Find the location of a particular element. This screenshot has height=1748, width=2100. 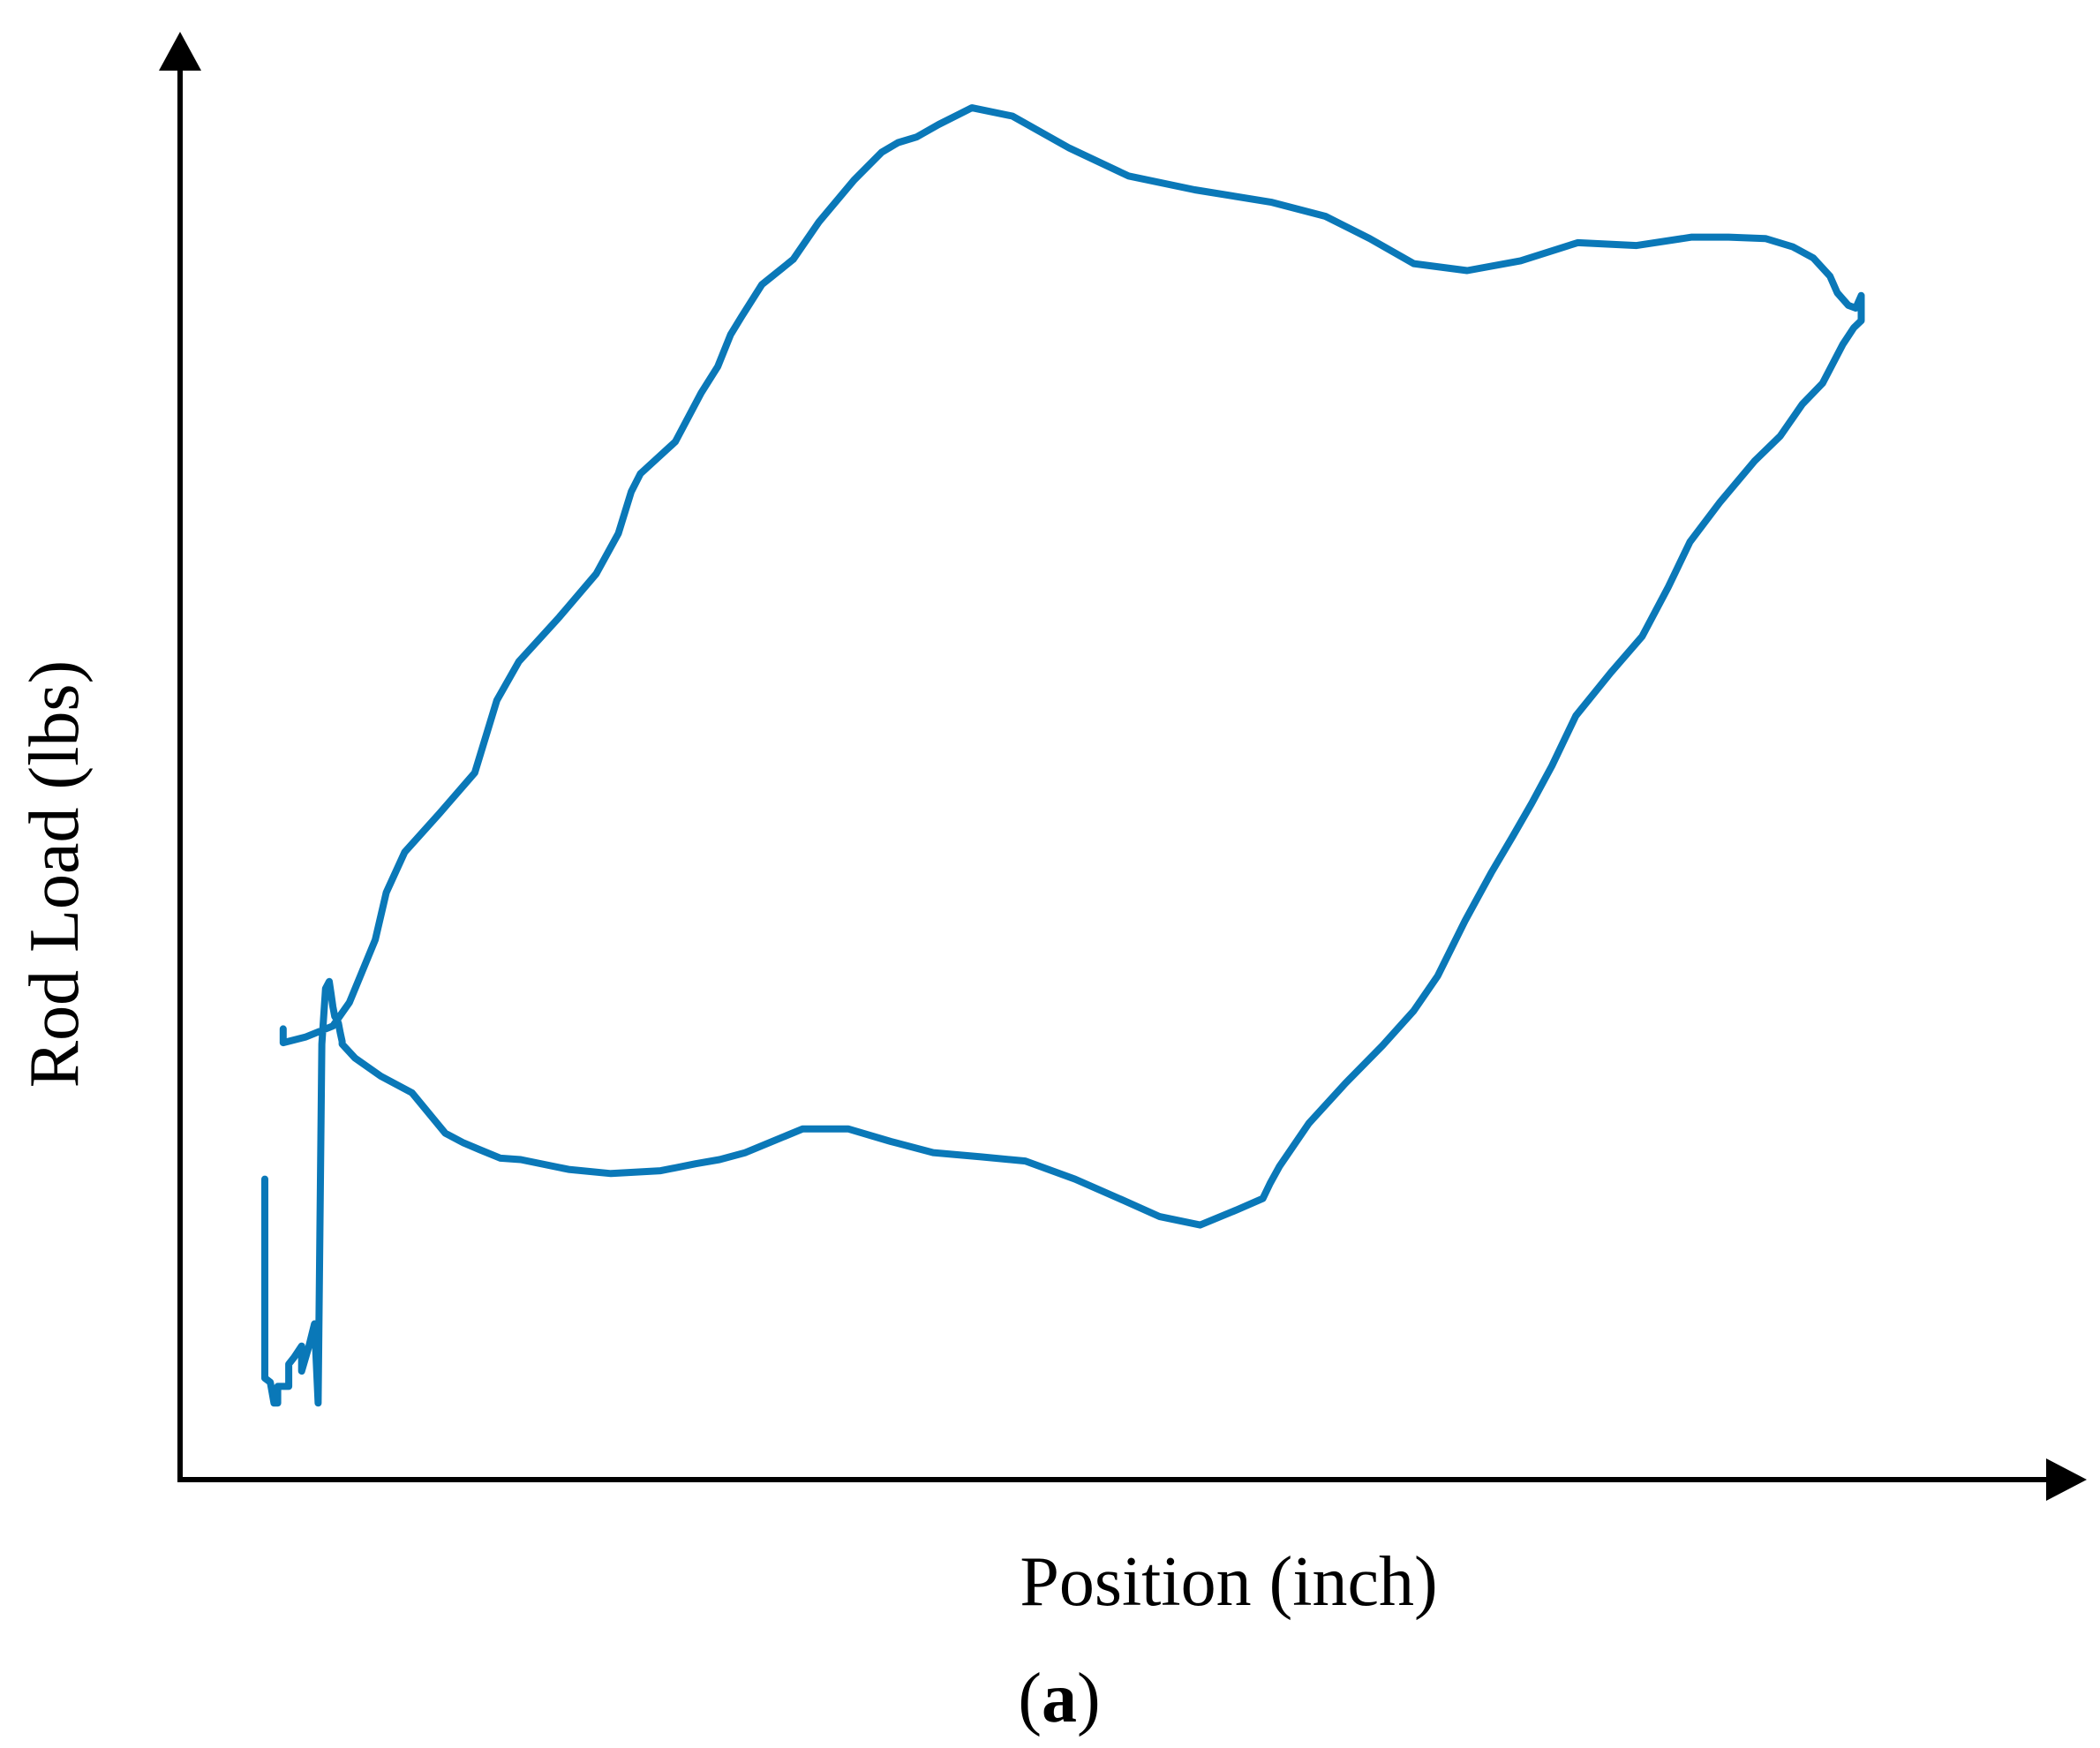

panel-label: (a) is located at coordinates (1059, 1698).